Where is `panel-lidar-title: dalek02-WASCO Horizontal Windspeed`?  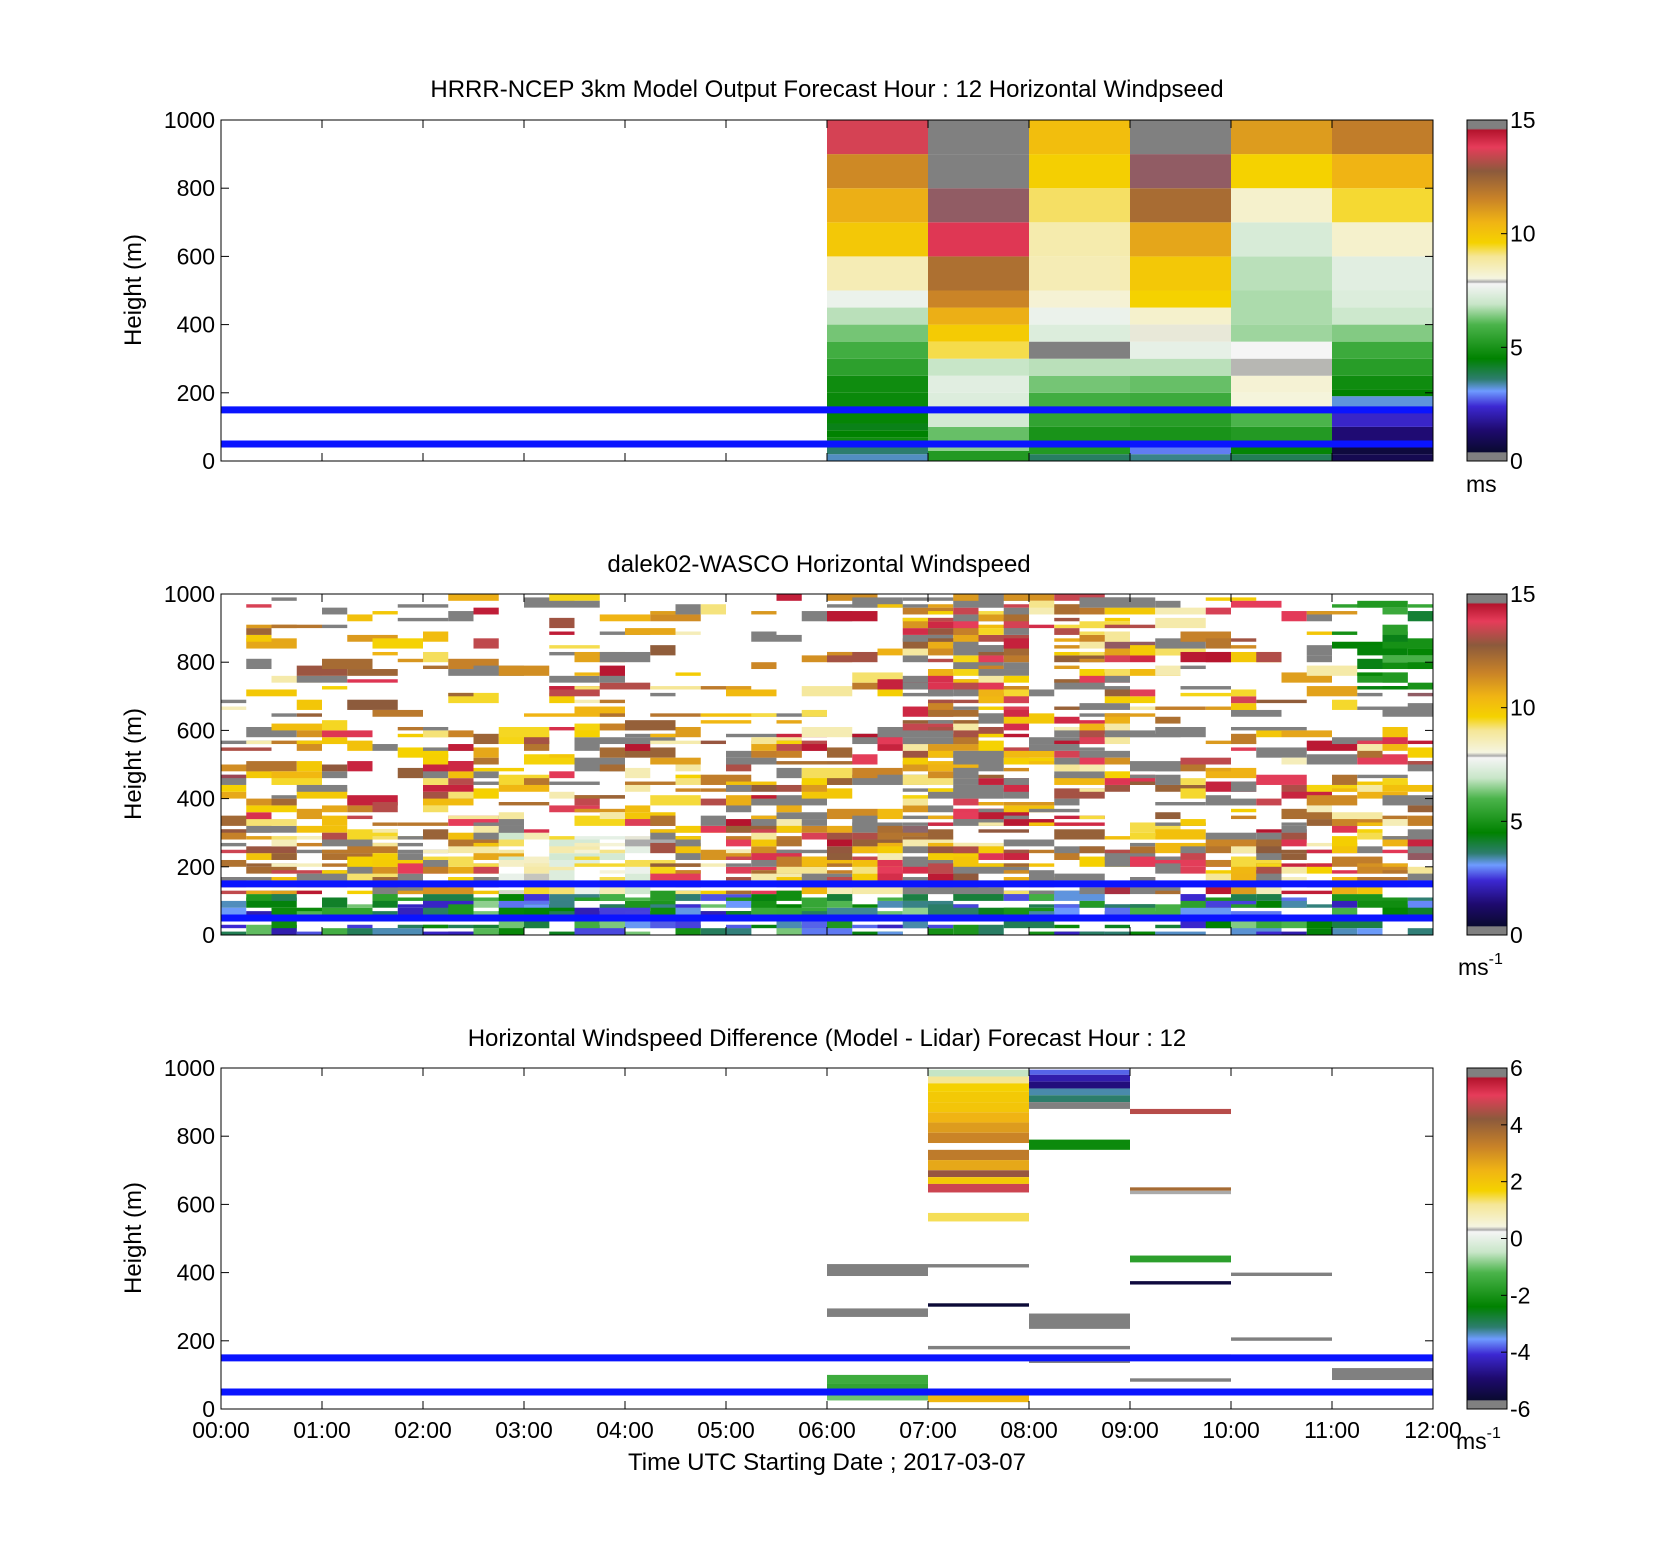
panel-lidar-title: dalek02-WASCO Horizontal Windspeed is located at coordinates (818, 564).